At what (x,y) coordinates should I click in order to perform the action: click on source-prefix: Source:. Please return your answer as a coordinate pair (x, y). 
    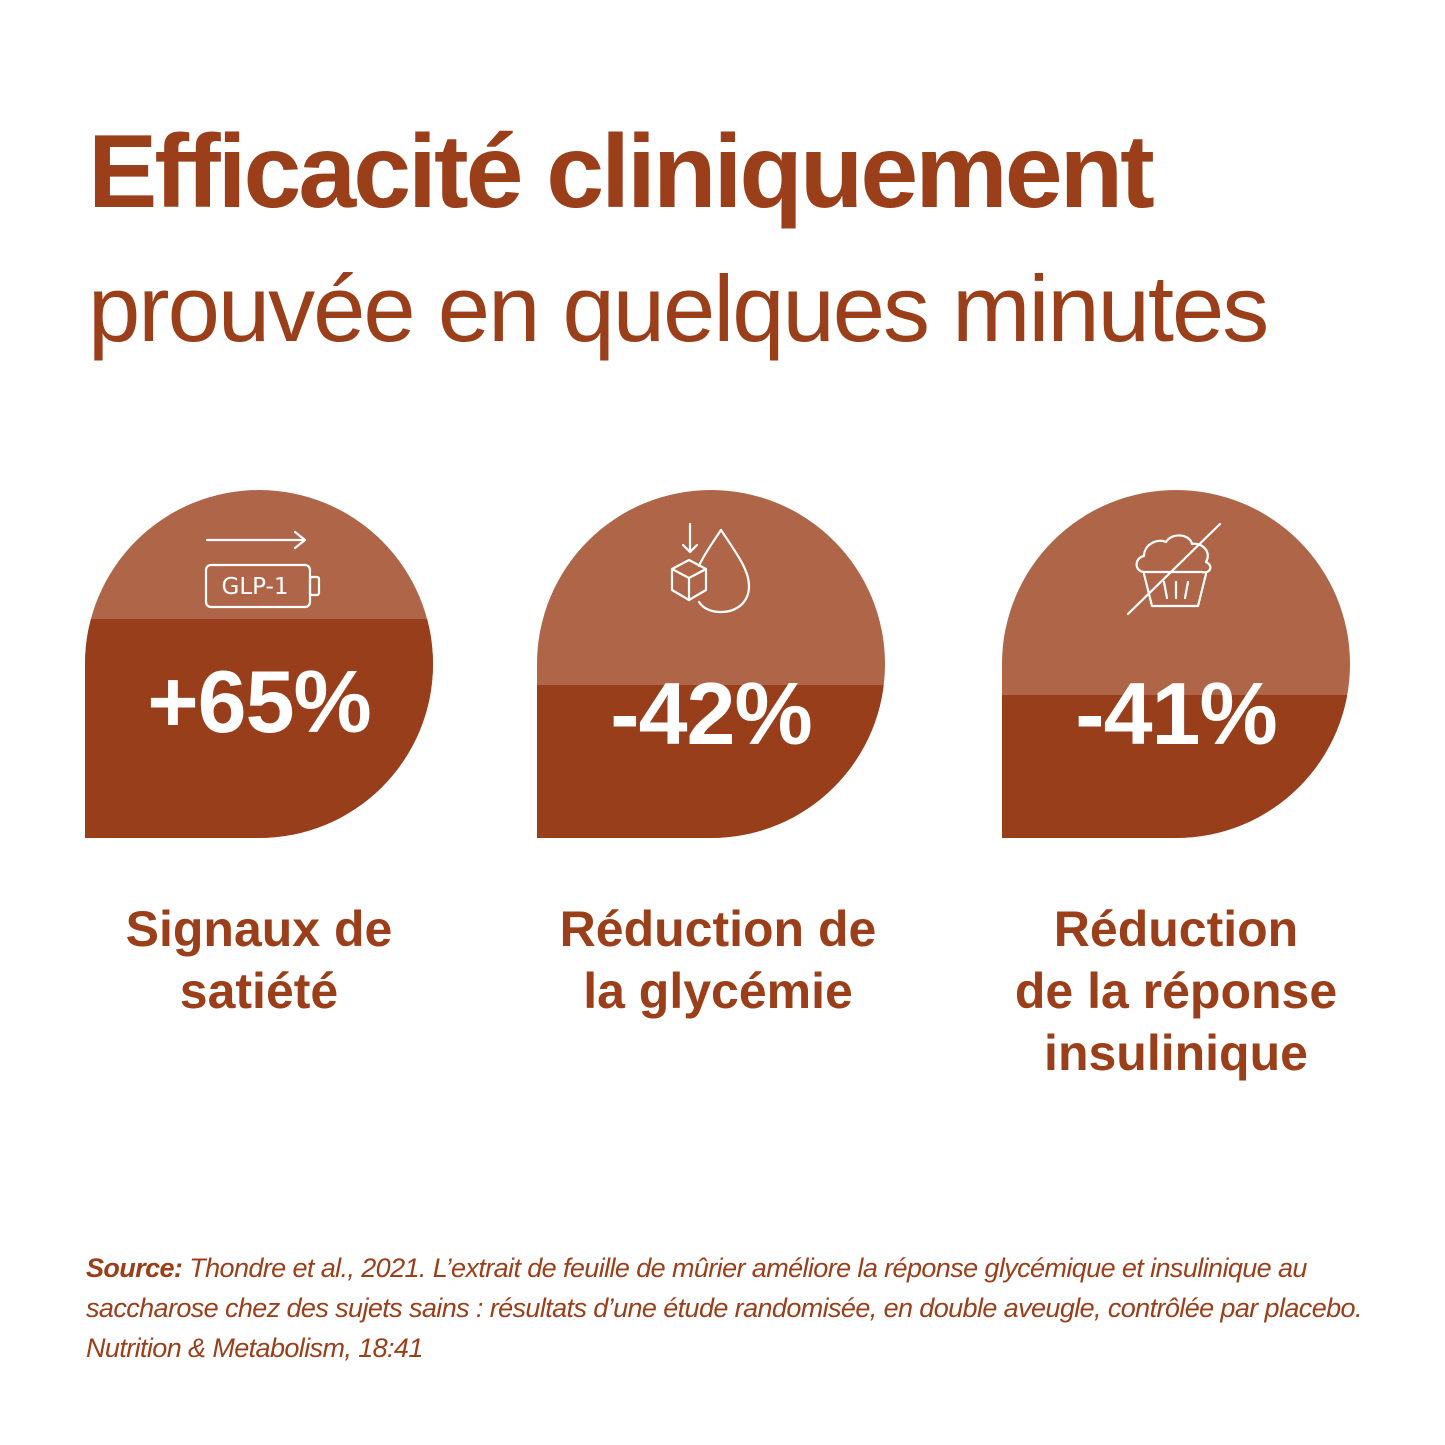
    Looking at the image, I should click on (134, 1268).